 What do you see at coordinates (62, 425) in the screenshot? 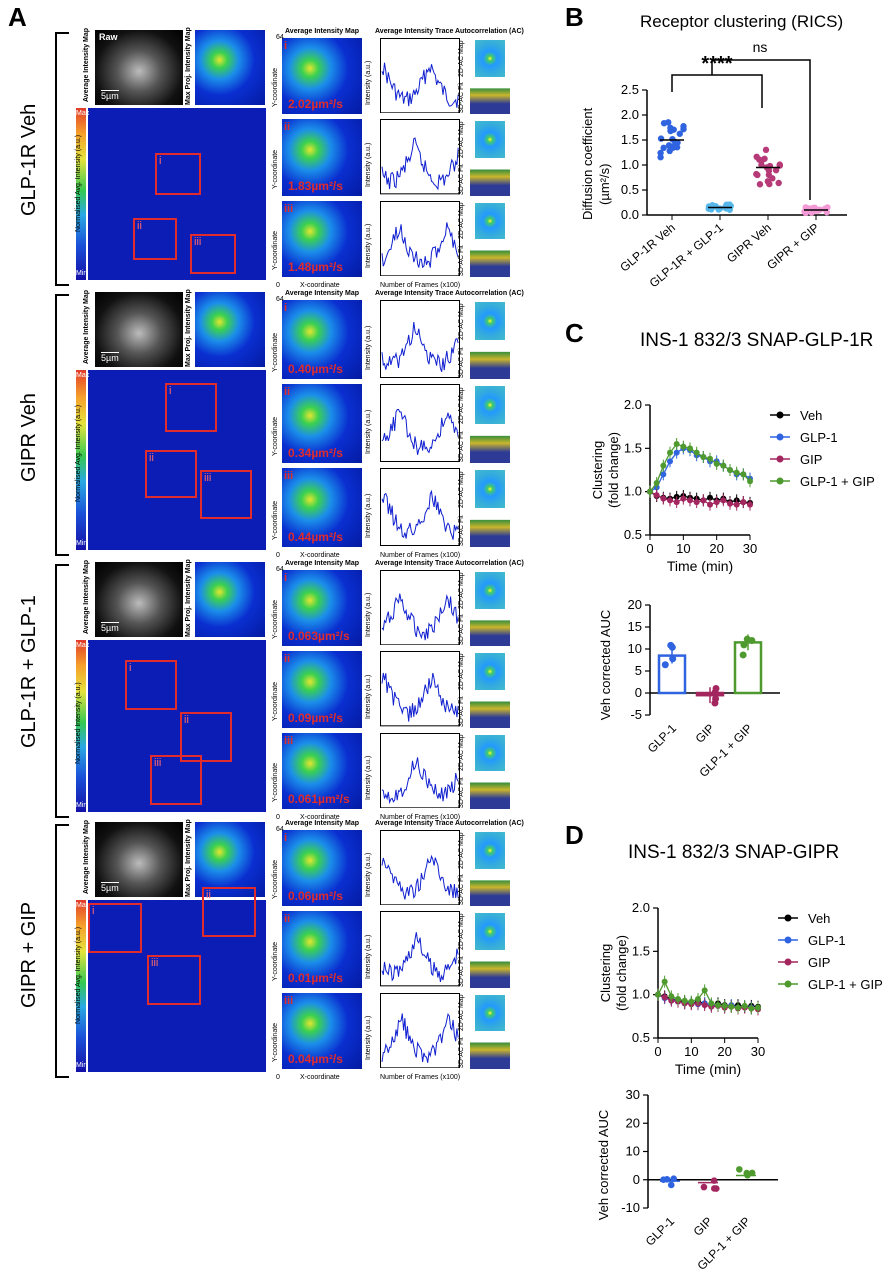
I see `condition-bracket` at bounding box center [62, 425].